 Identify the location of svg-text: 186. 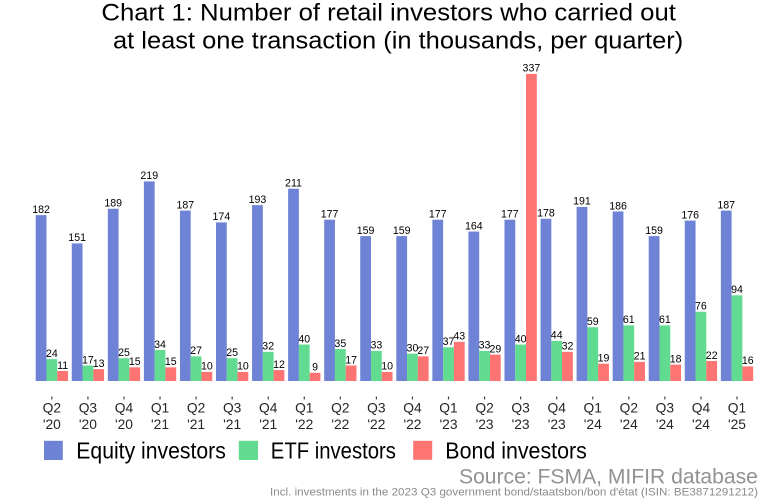
(618, 206).